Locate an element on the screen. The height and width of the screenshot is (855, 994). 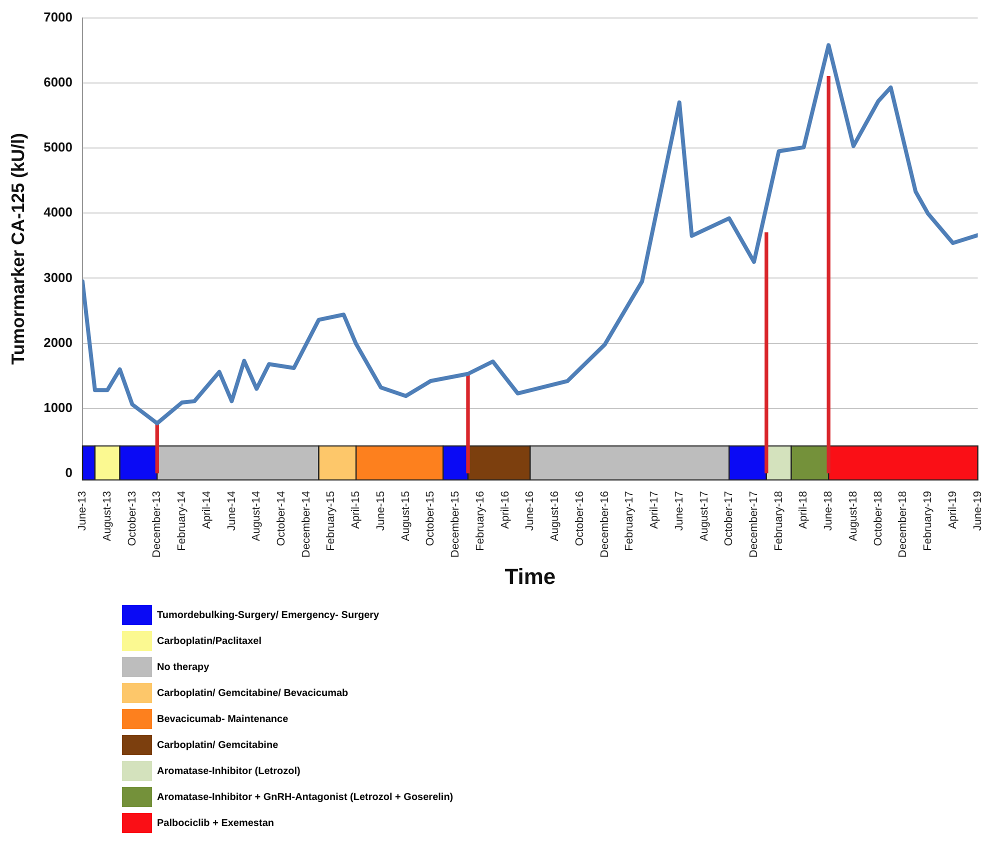
x-tick-label: April-19 is located at coordinates (952, 509).